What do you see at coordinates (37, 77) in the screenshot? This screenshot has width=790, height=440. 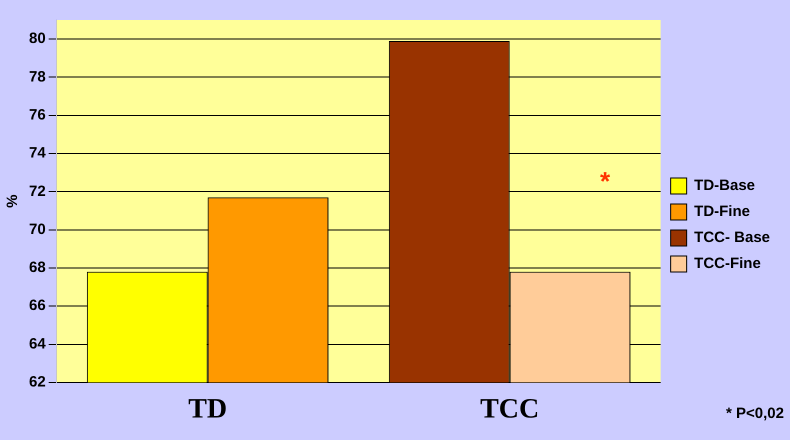 I see `y-tick-label: 78` at bounding box center [37, 77].